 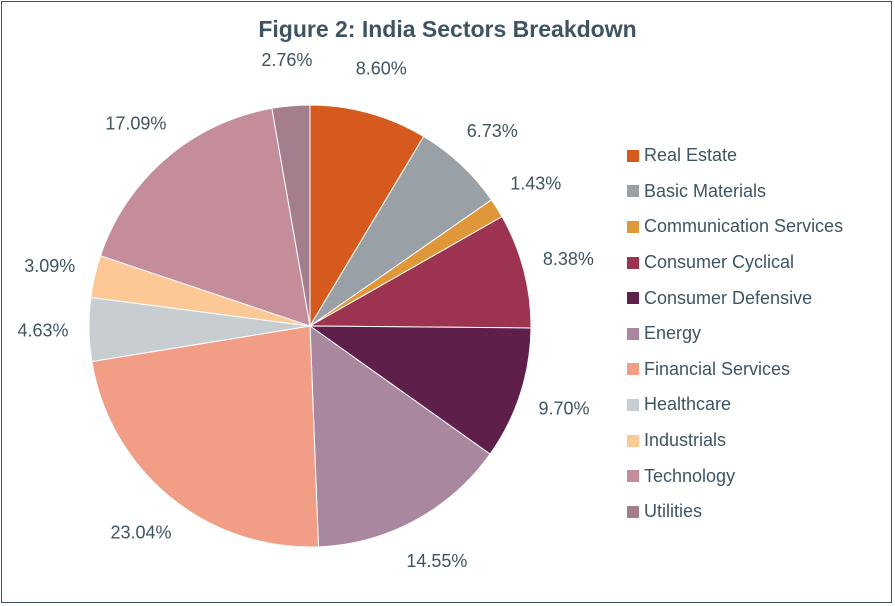 What do you see at coordinates (381, 69) in the screenshot?
I see `slice-value-label: 8.60%` at bounding box center [381, 69].